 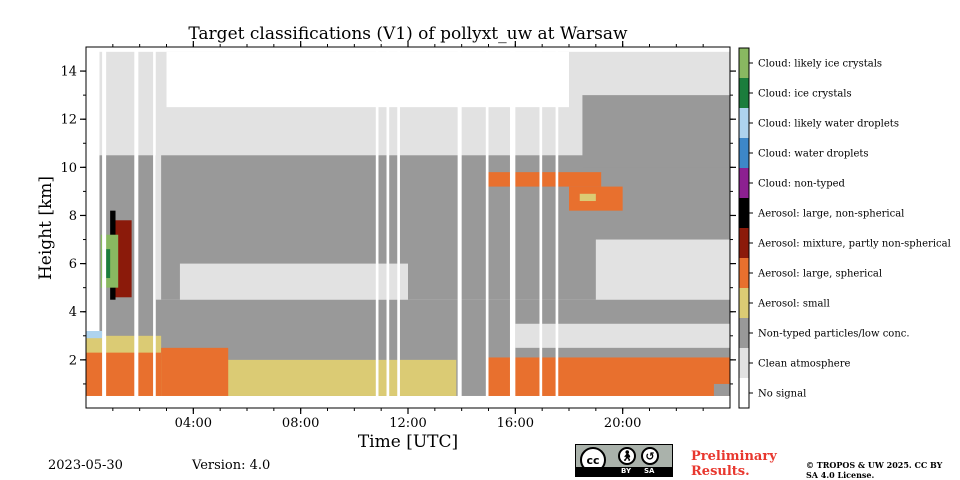 I want to click on y-tick-label: 2, so click(x=73, y=360).